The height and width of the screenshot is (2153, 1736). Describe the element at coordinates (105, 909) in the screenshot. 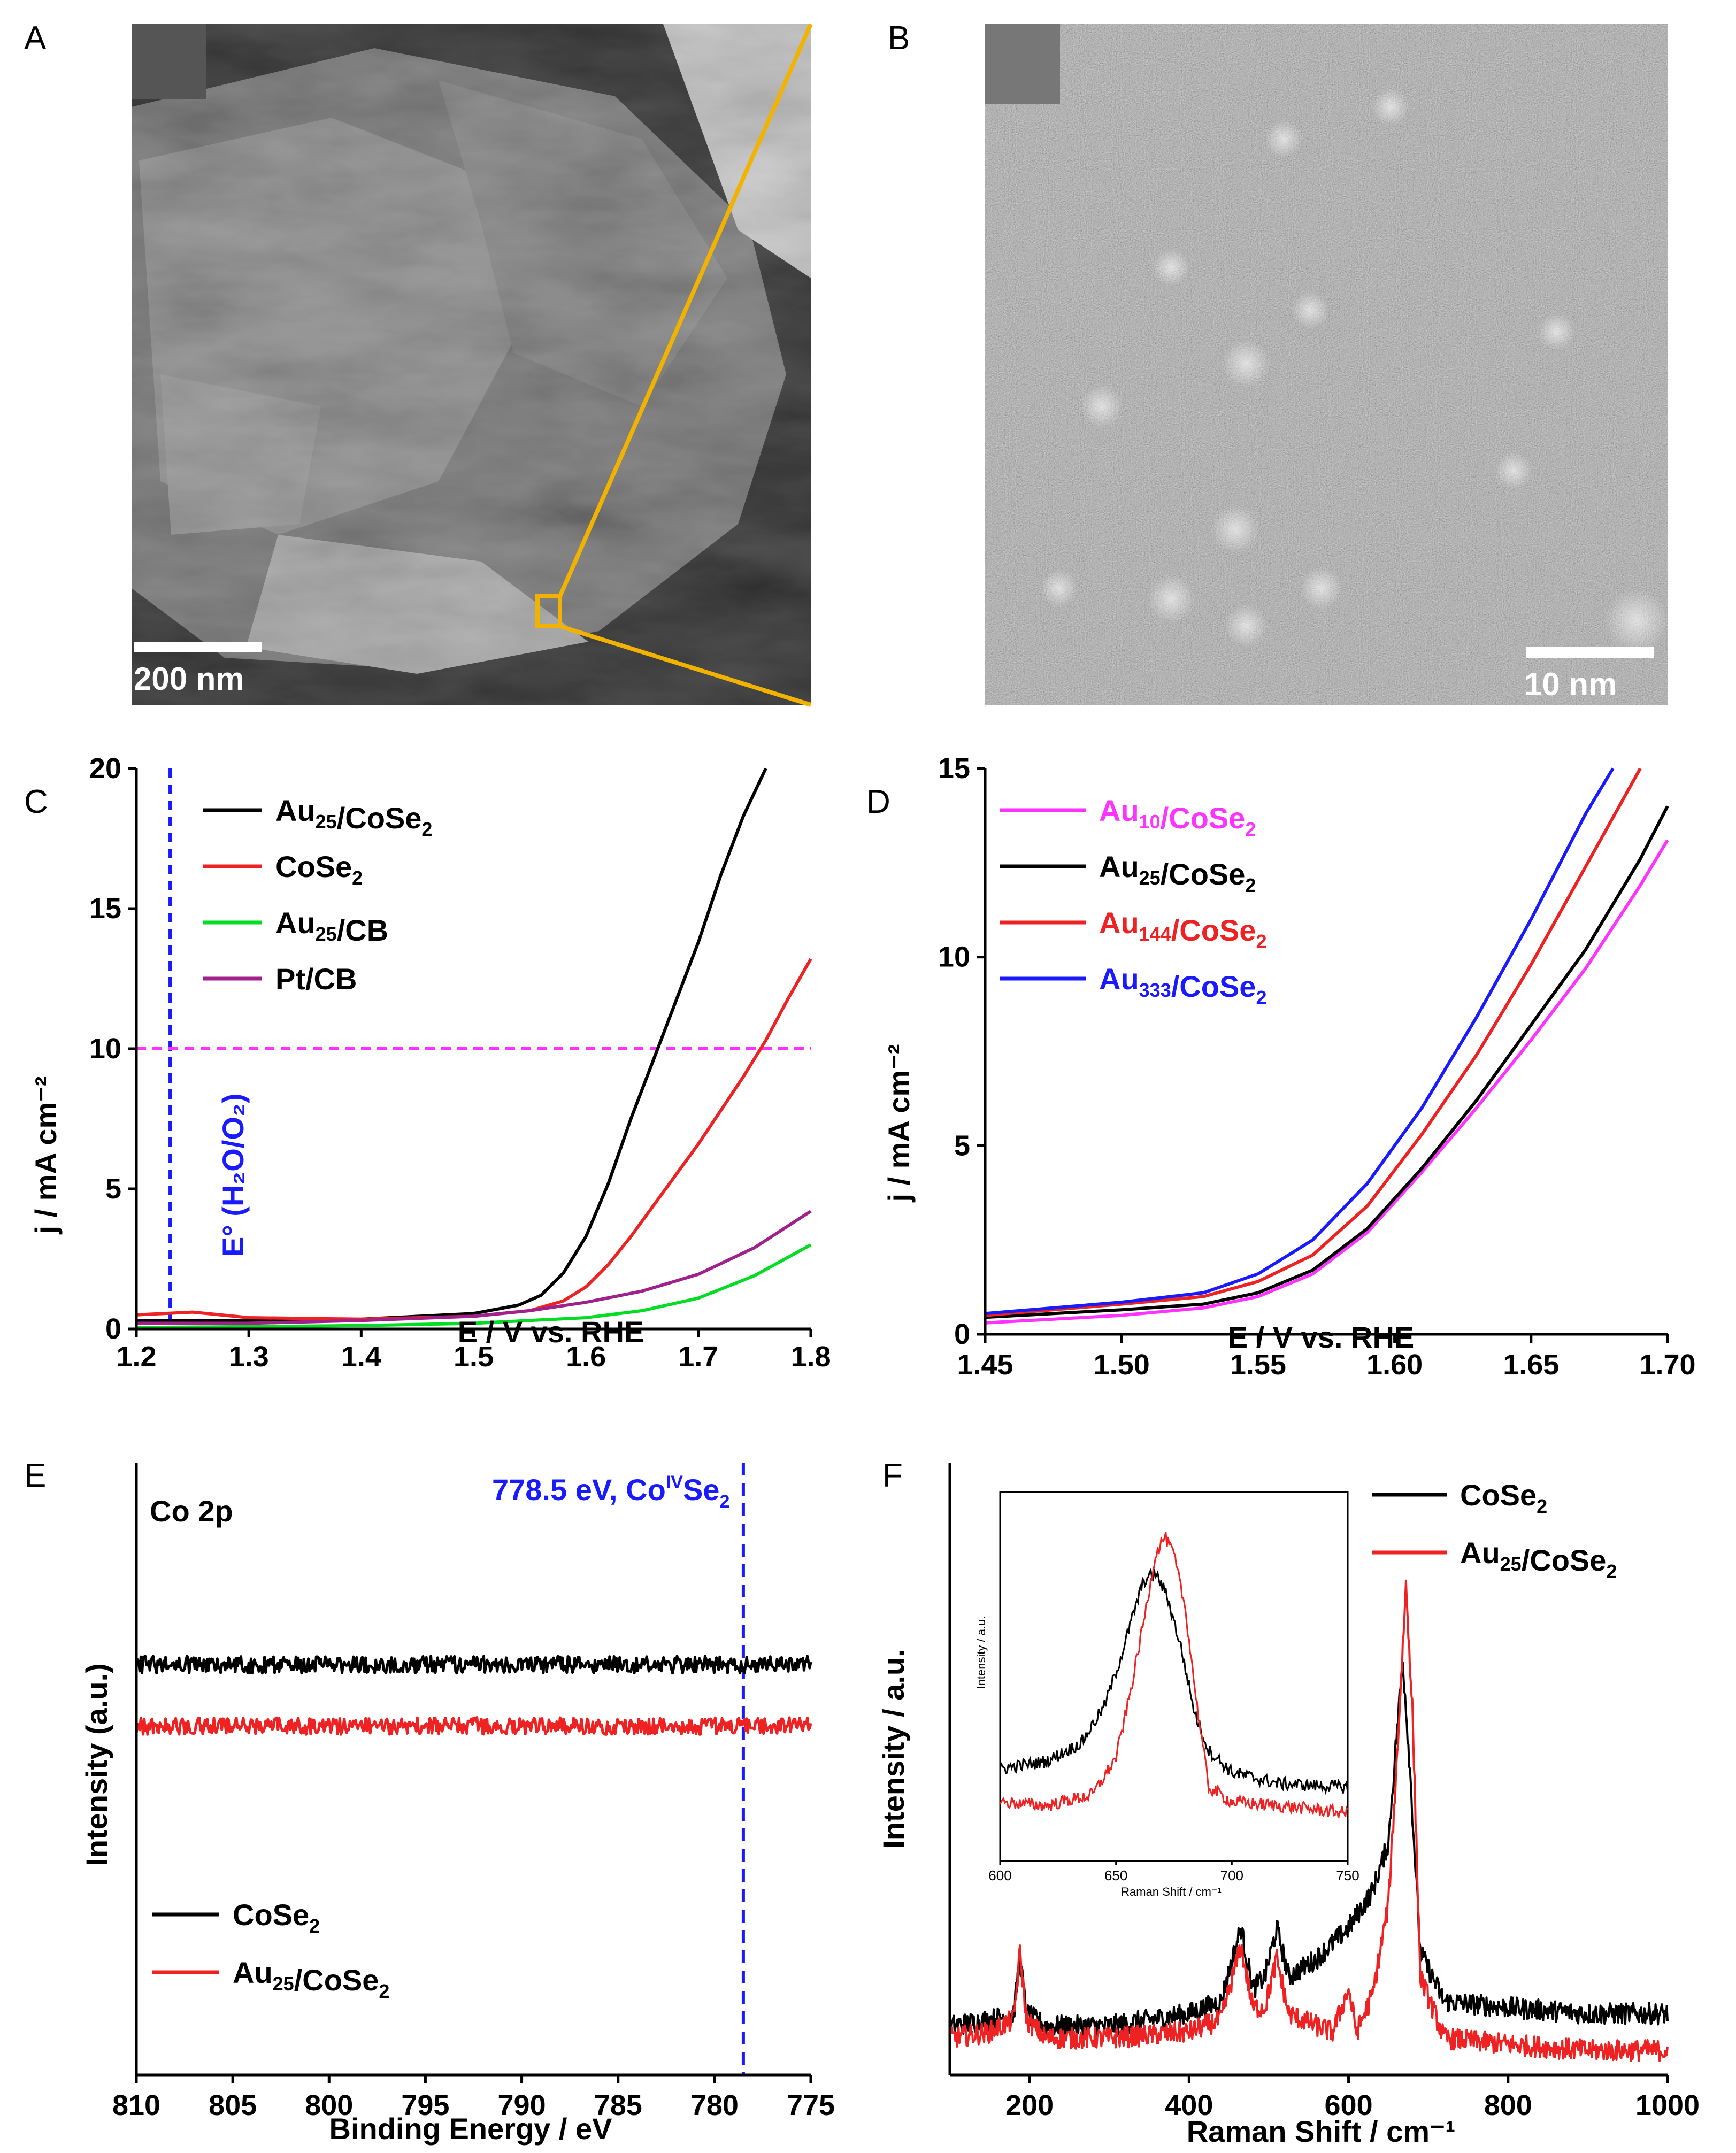

I see `c-y-tick-label: 15` at that location.